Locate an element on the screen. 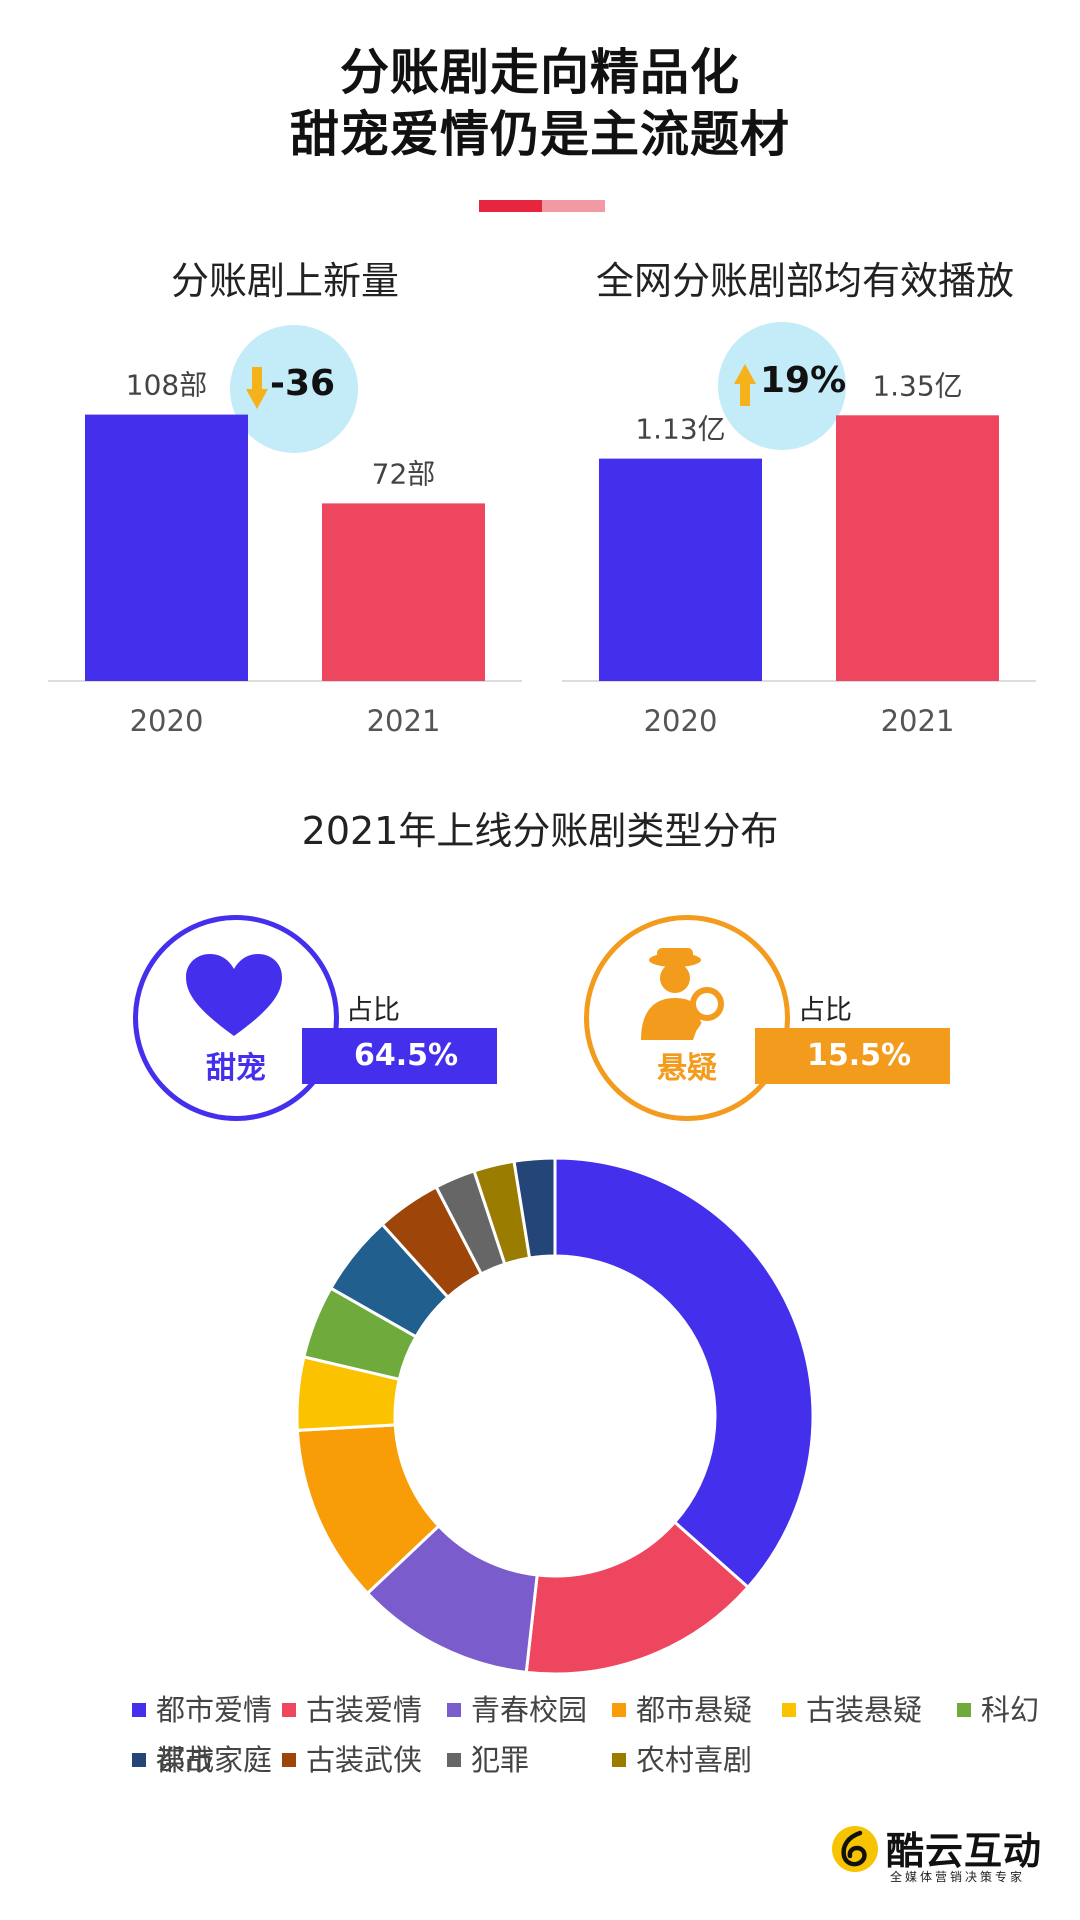 The height and width of the screenshot is (1920, 1080). suspense-badge: 悬疑 is located at coordinates (687, 1018).